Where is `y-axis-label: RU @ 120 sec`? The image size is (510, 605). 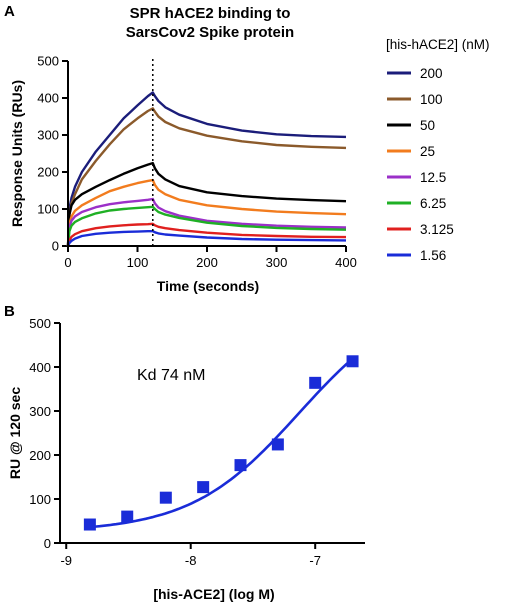 y-axis-label: RU @ 120 sec is located at coordinates (15, 433).